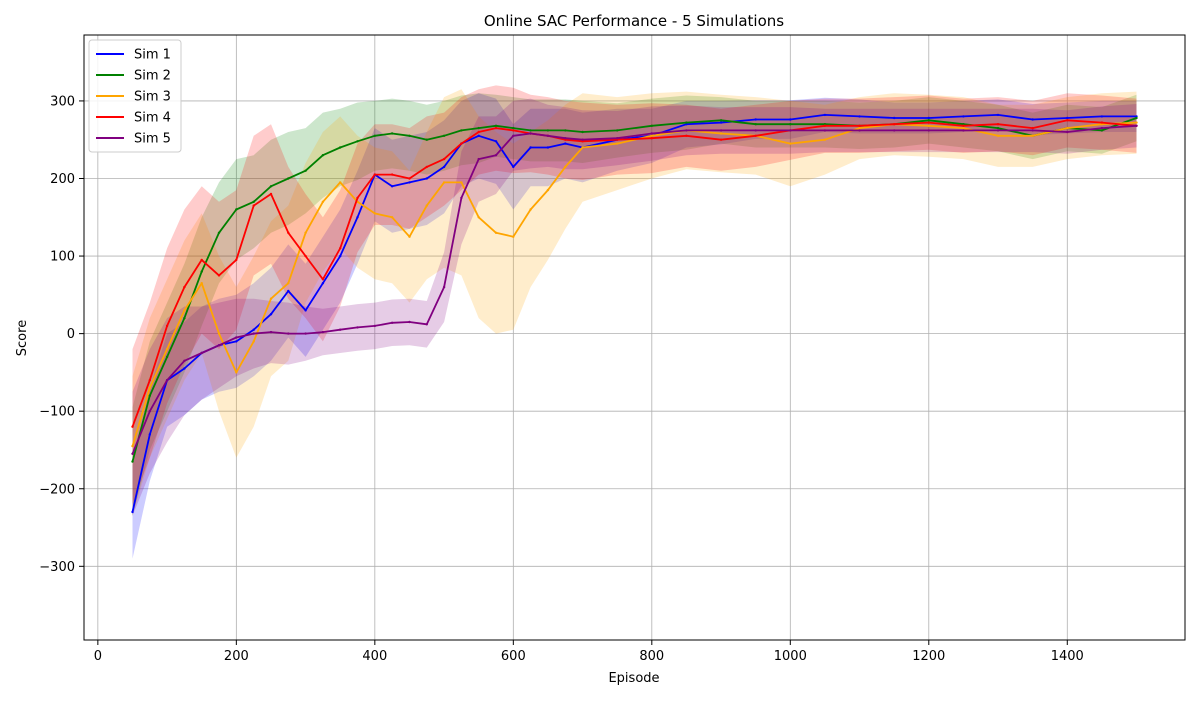 Image resolution: width=1200 pixels, height=704 pixels. What do you see at coordinates (61, 334) in the screenshot?
I see `y-axis-ticks: −300 −200 −100 0 100 200 300` at bounding box center [61, 334].